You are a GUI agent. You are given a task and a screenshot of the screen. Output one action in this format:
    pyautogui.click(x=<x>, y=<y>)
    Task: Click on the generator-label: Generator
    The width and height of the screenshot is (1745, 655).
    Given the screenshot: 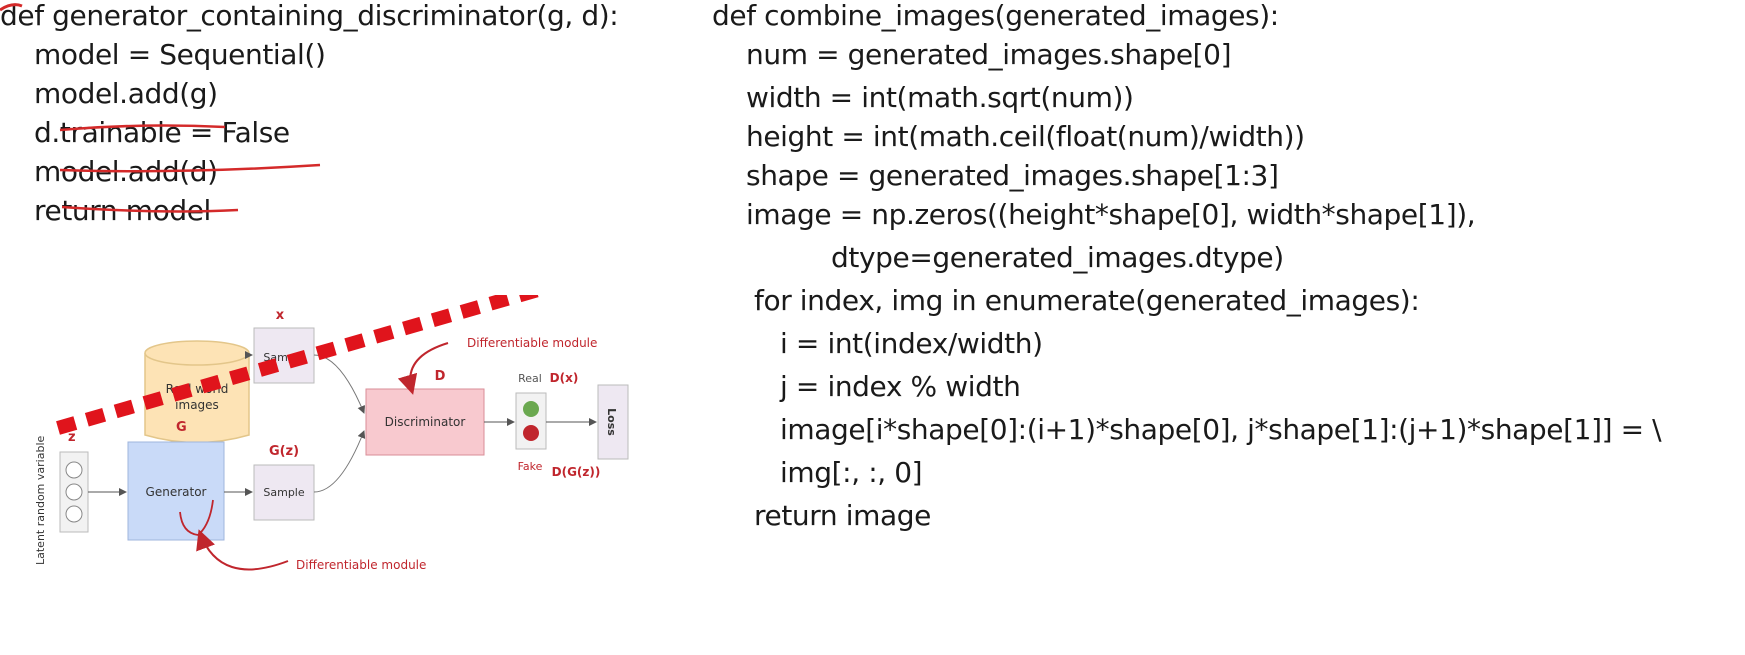 What is the action you would take?
    pyautogui.click(x=176, y=492)
    